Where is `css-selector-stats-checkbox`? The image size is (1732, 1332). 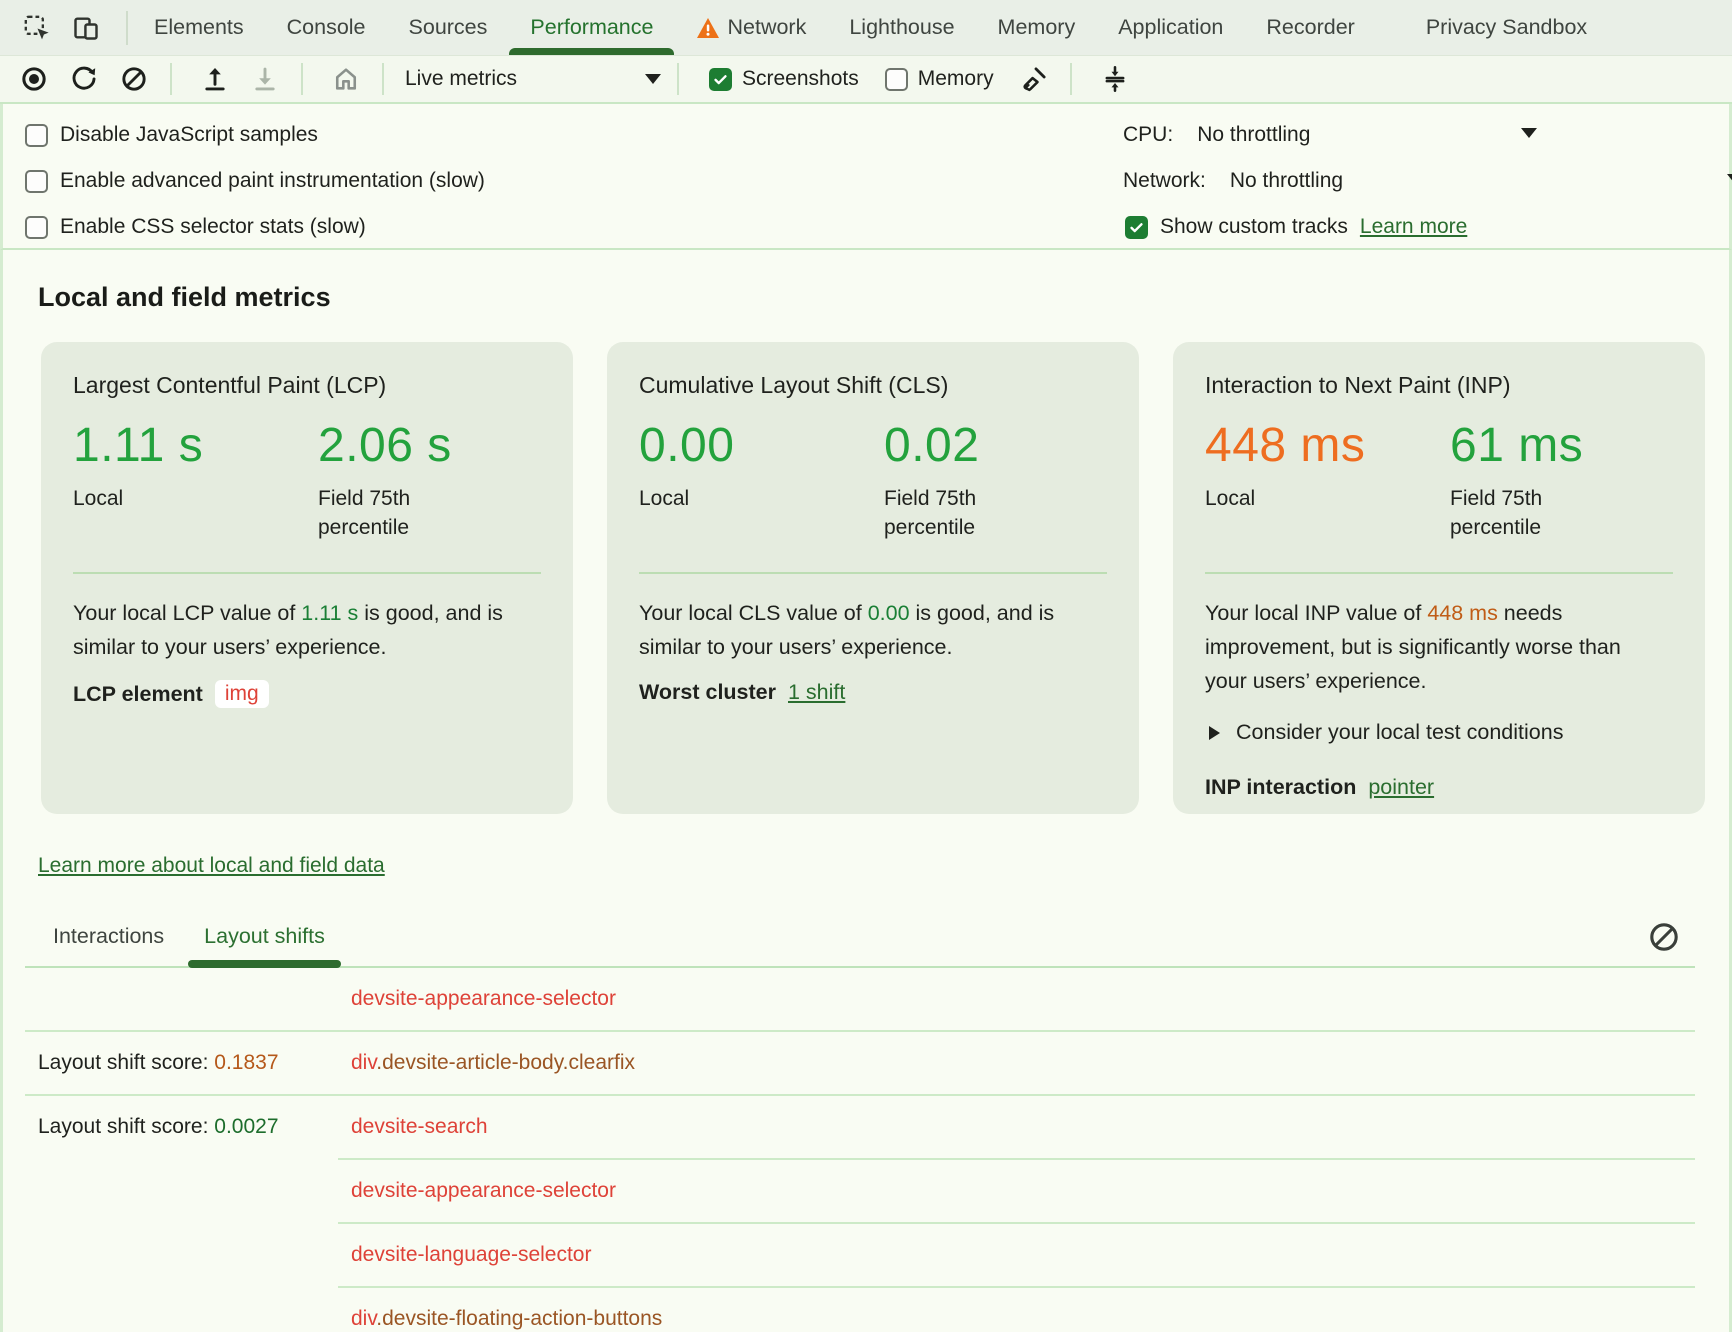
css-selector-stats-checkbox is located at coordinates (36, 227).